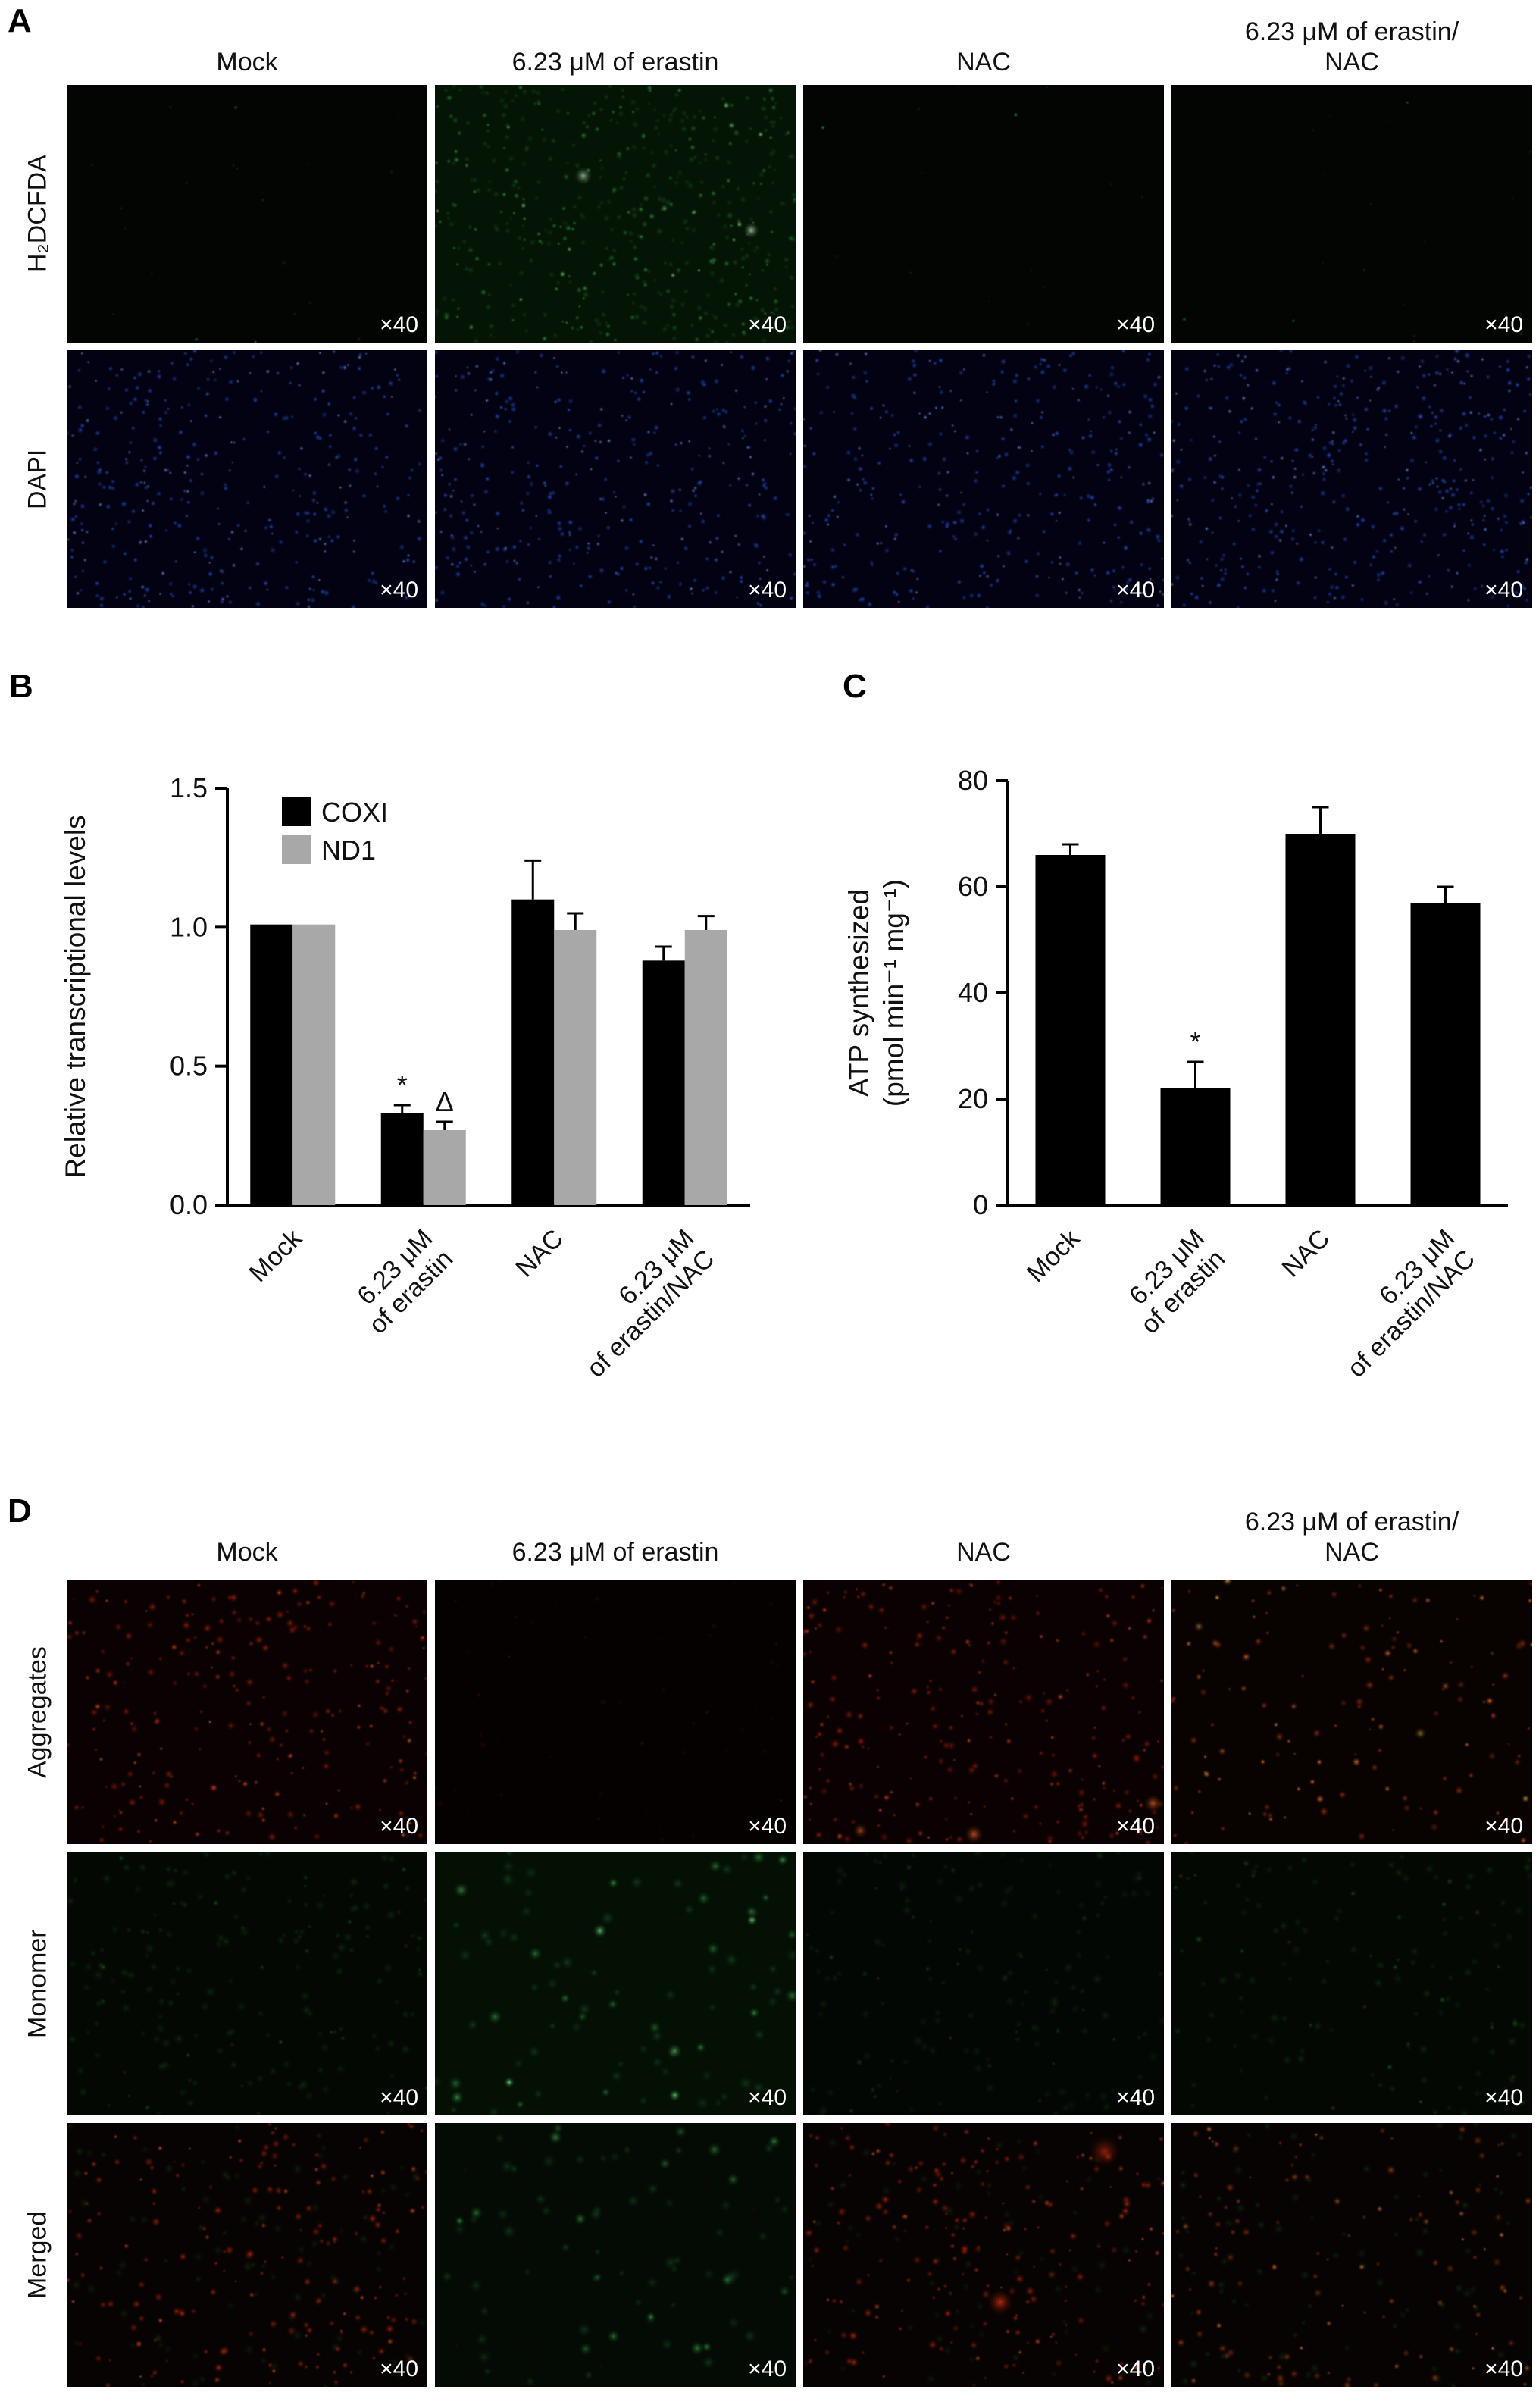 The image size is (1539, 2408). I want to click on micrograph-d-monomer-nac: ×40, so click(983, 1983).